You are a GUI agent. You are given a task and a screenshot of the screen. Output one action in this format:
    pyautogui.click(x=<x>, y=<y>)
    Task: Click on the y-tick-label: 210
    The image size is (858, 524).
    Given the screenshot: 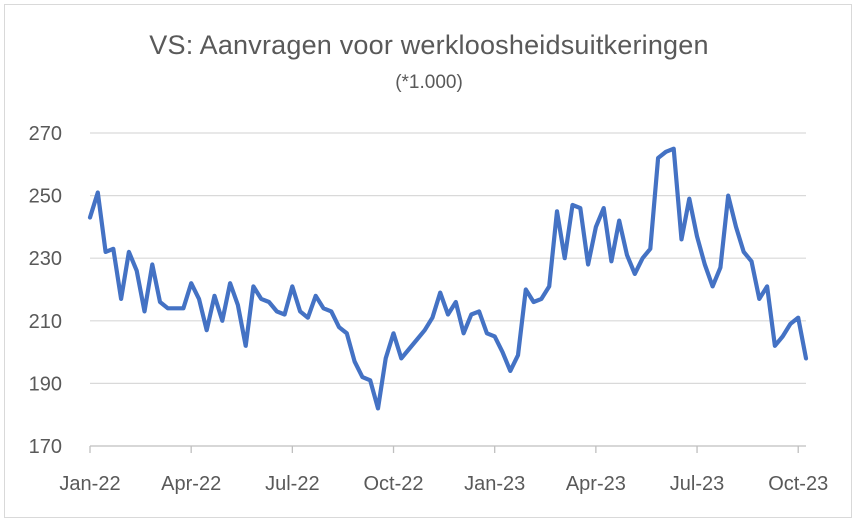 What is the action you would take?
    pyautogui.click(x=45, y=322)
    